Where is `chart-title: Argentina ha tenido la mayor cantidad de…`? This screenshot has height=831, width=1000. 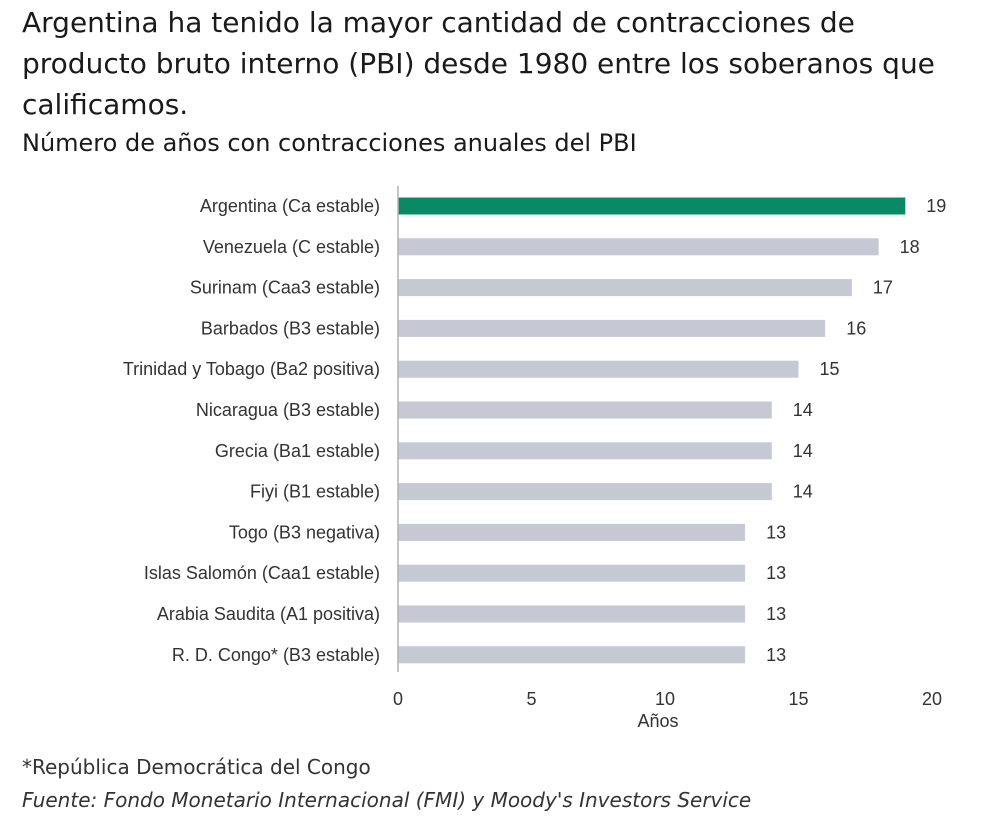
chart-title: Argentina ha tenido la mayor cantidad de… is located at coordinates (478, 63).